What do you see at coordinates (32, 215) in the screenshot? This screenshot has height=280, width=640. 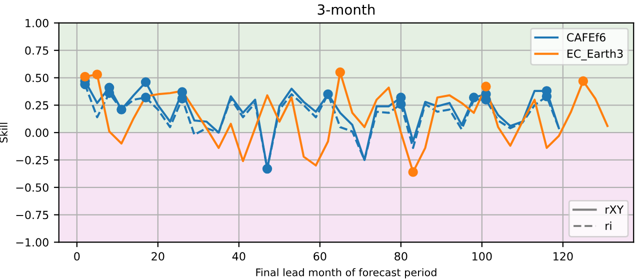 I see `y-tick-label: −0.75` at bounding box center [32, 215].